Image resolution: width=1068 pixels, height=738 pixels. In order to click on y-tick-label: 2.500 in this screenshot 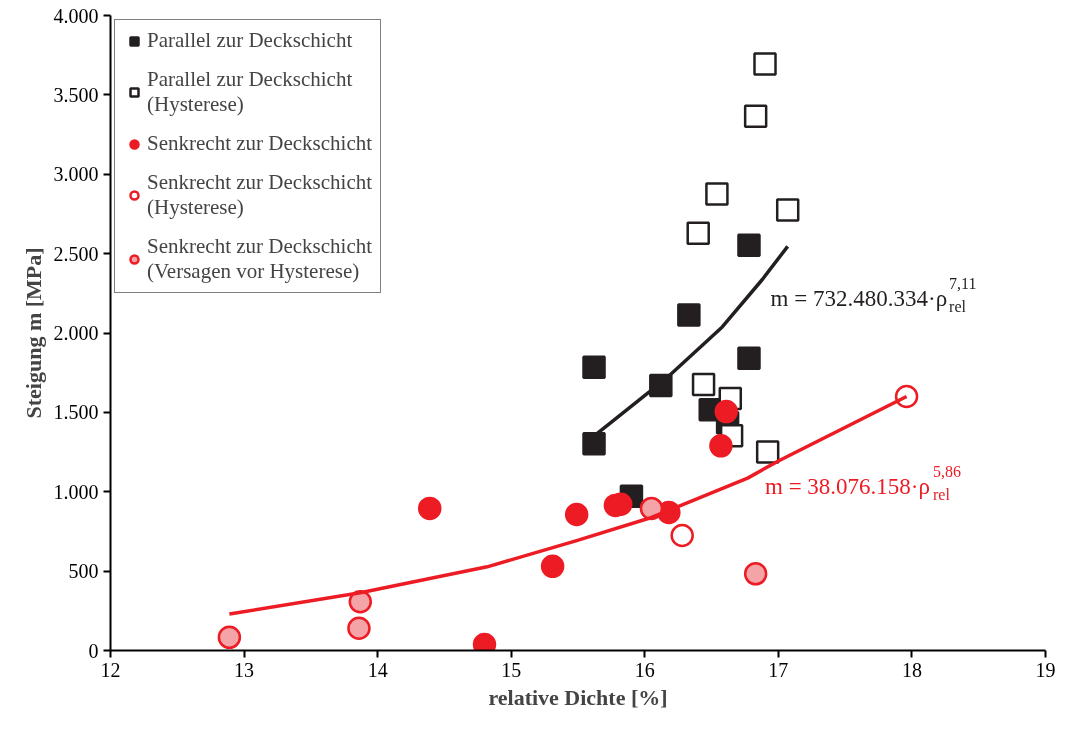, I will do `click(76, 253)`.